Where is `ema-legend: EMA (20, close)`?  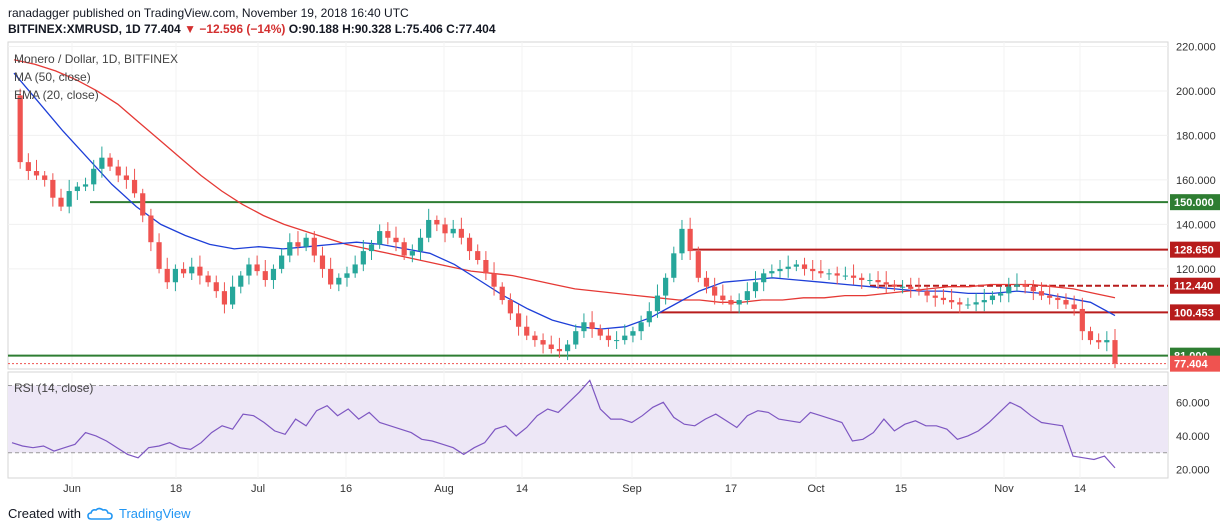
ema-legend: EMA (20, close) is located at coordinates (56, 95).